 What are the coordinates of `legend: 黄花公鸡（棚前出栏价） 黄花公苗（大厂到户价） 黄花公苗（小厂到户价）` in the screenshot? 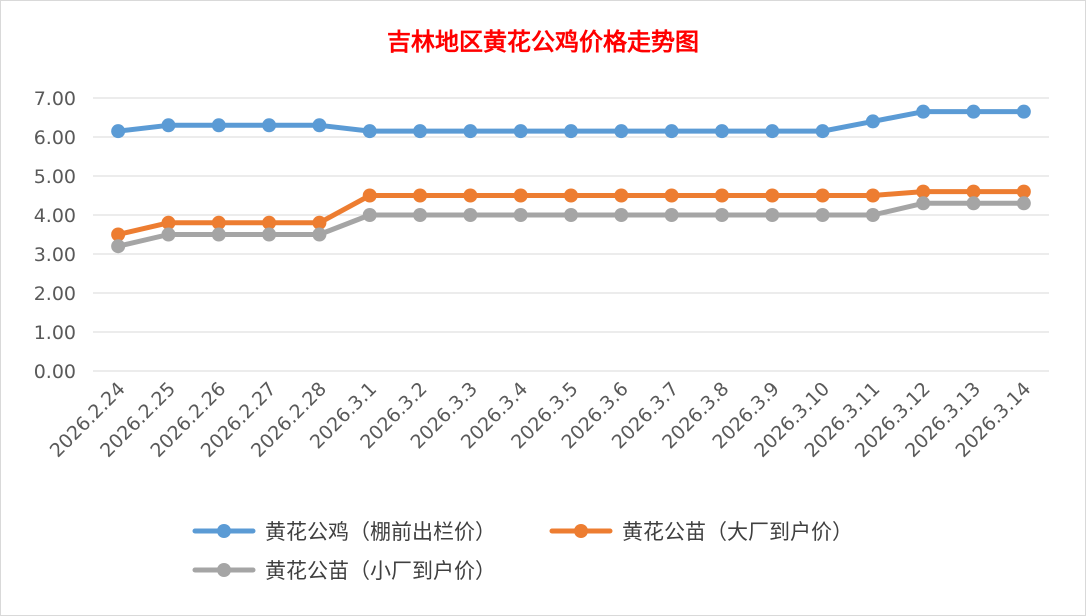 It's located at (522, 551).